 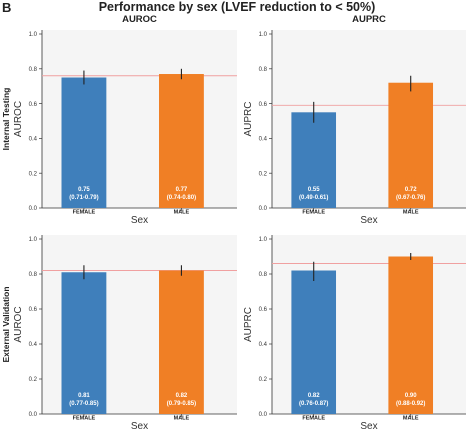 I want to click on subplot-title: AUROC, so click(x=139, y=19).